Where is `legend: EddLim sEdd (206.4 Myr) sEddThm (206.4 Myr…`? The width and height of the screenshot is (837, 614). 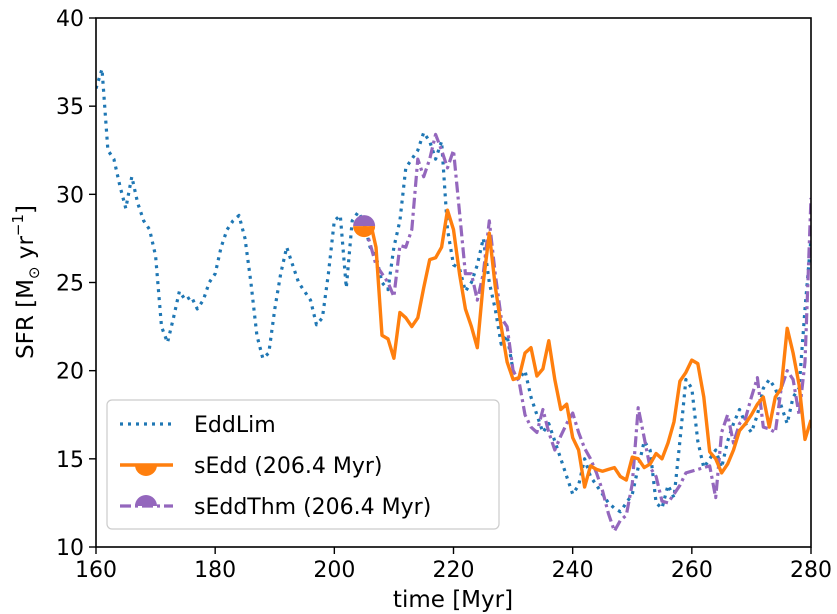 legend: EddLim sEdd (206.4 Myr) sEddThm (206.4 Myr… is located at coordinates (303, 464).